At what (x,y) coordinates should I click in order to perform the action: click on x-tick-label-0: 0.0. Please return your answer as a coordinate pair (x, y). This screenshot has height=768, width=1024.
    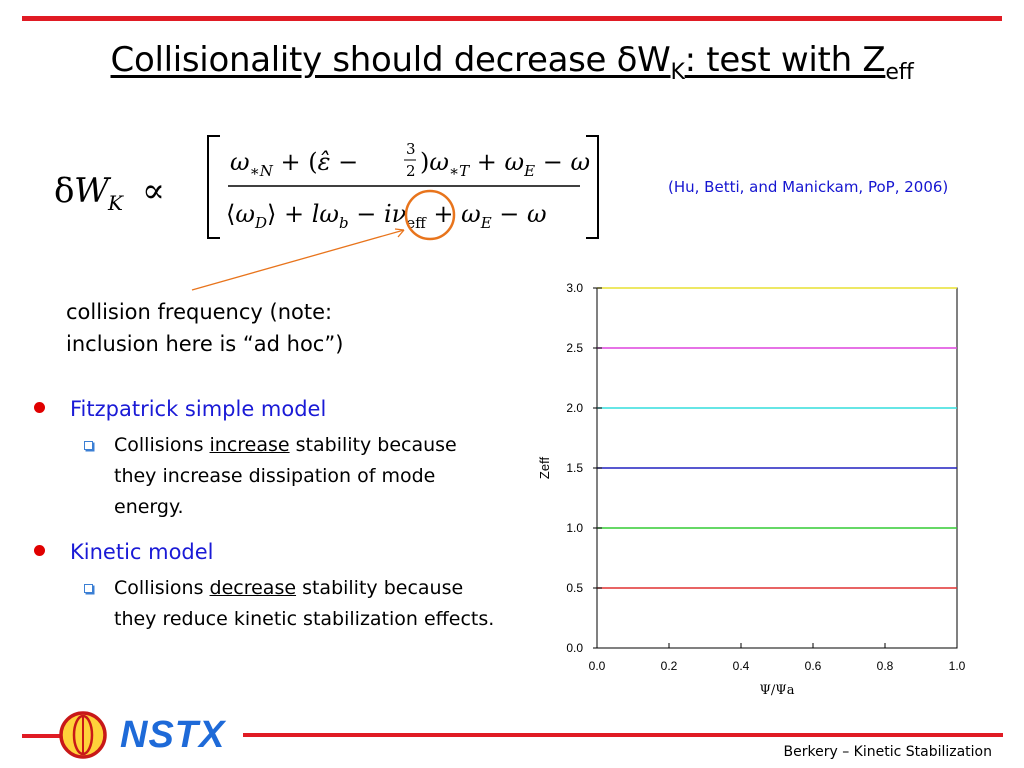
    Looking at the image, I should click on (597, 666).